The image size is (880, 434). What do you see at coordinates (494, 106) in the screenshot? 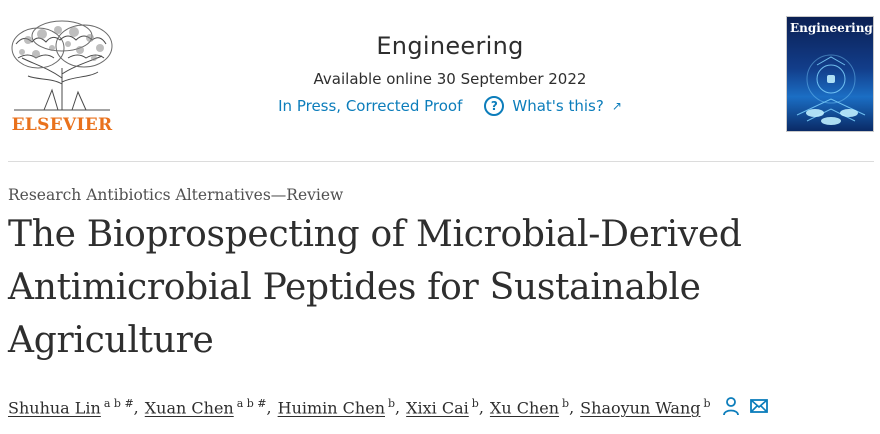
I see `question-icon: ?` at bounding box center [494, 106].